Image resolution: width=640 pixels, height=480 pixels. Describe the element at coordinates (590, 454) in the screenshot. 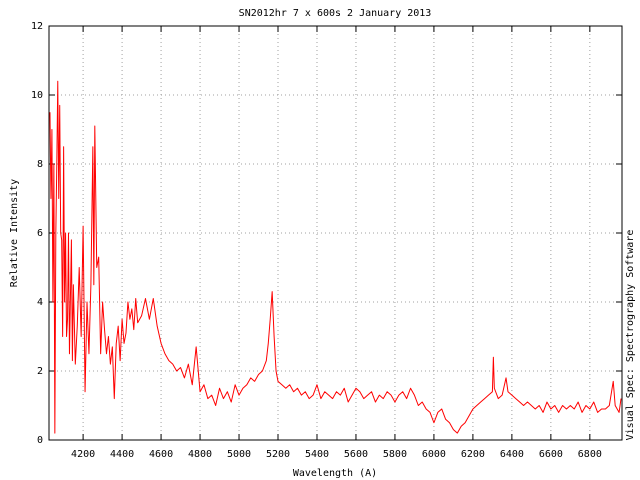

I see `x-tick-label: 6800` at that location.